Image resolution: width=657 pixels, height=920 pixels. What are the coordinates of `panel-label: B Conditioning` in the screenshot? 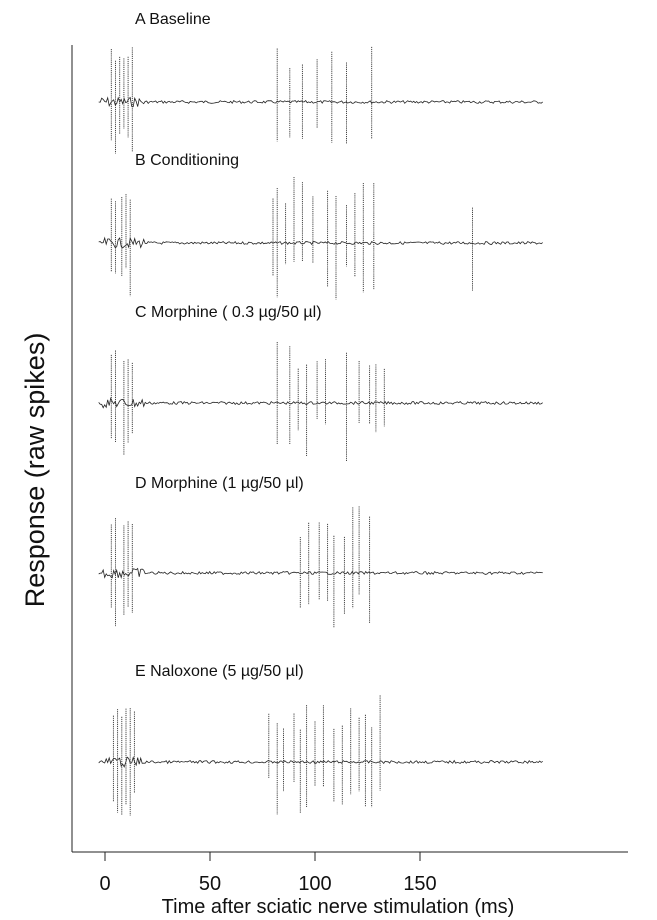 It's located at (187, 160).